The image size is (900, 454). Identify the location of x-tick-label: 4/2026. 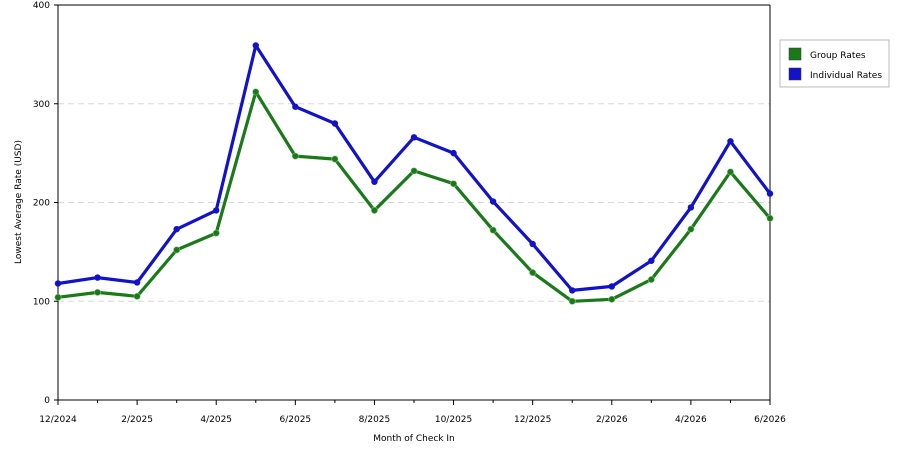
(691, 420).